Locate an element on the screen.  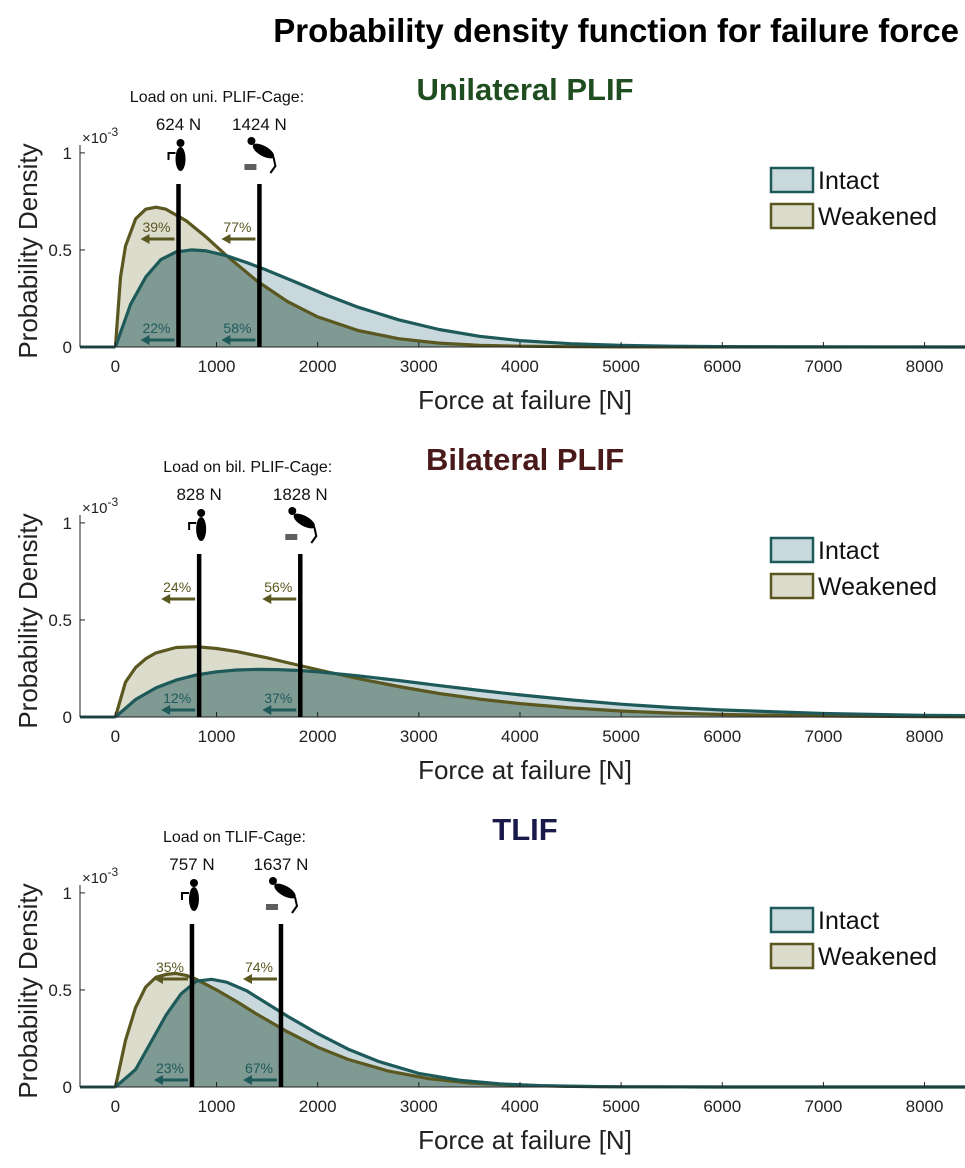
weakened-percent-label: 35% is located at coordinates (170, 967).